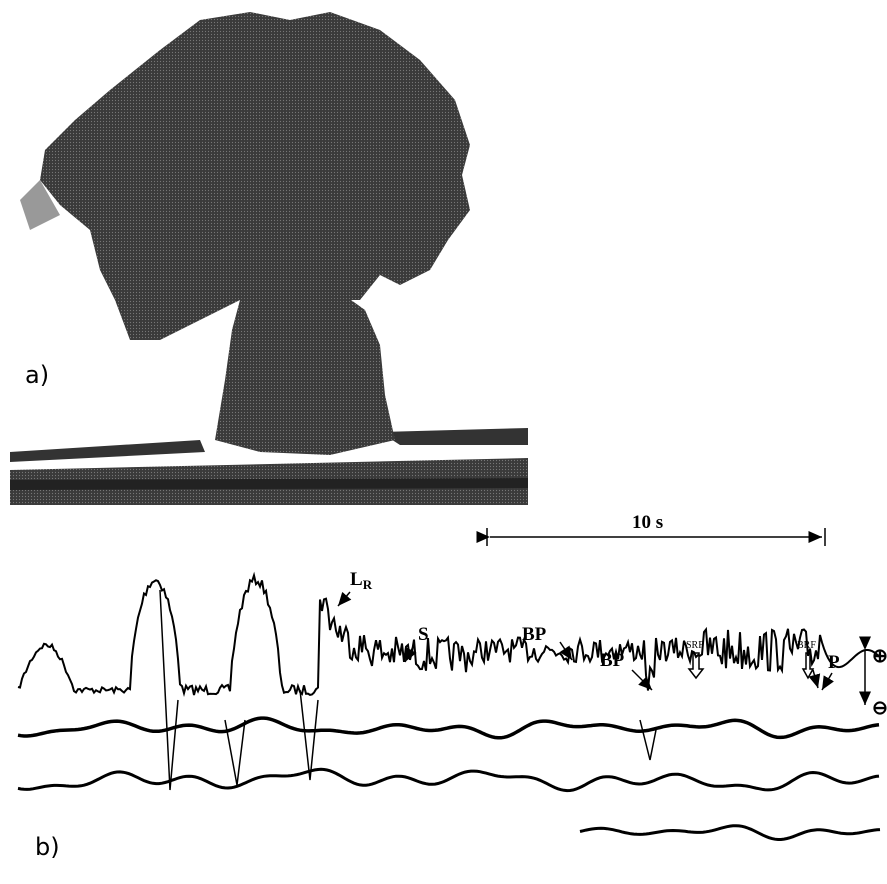  Describe the element at coordinates (356, 579) in the screenshot. I see `annotation: L` at that location.